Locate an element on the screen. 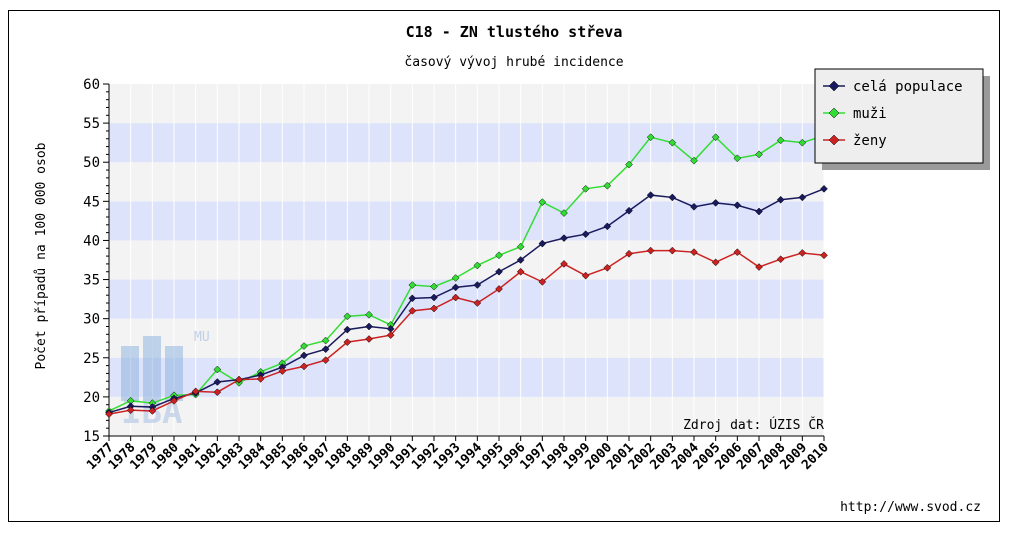 This screenshot has width=1024, height=533. y-tick-label: 35 is located at coordinates (91, 281).